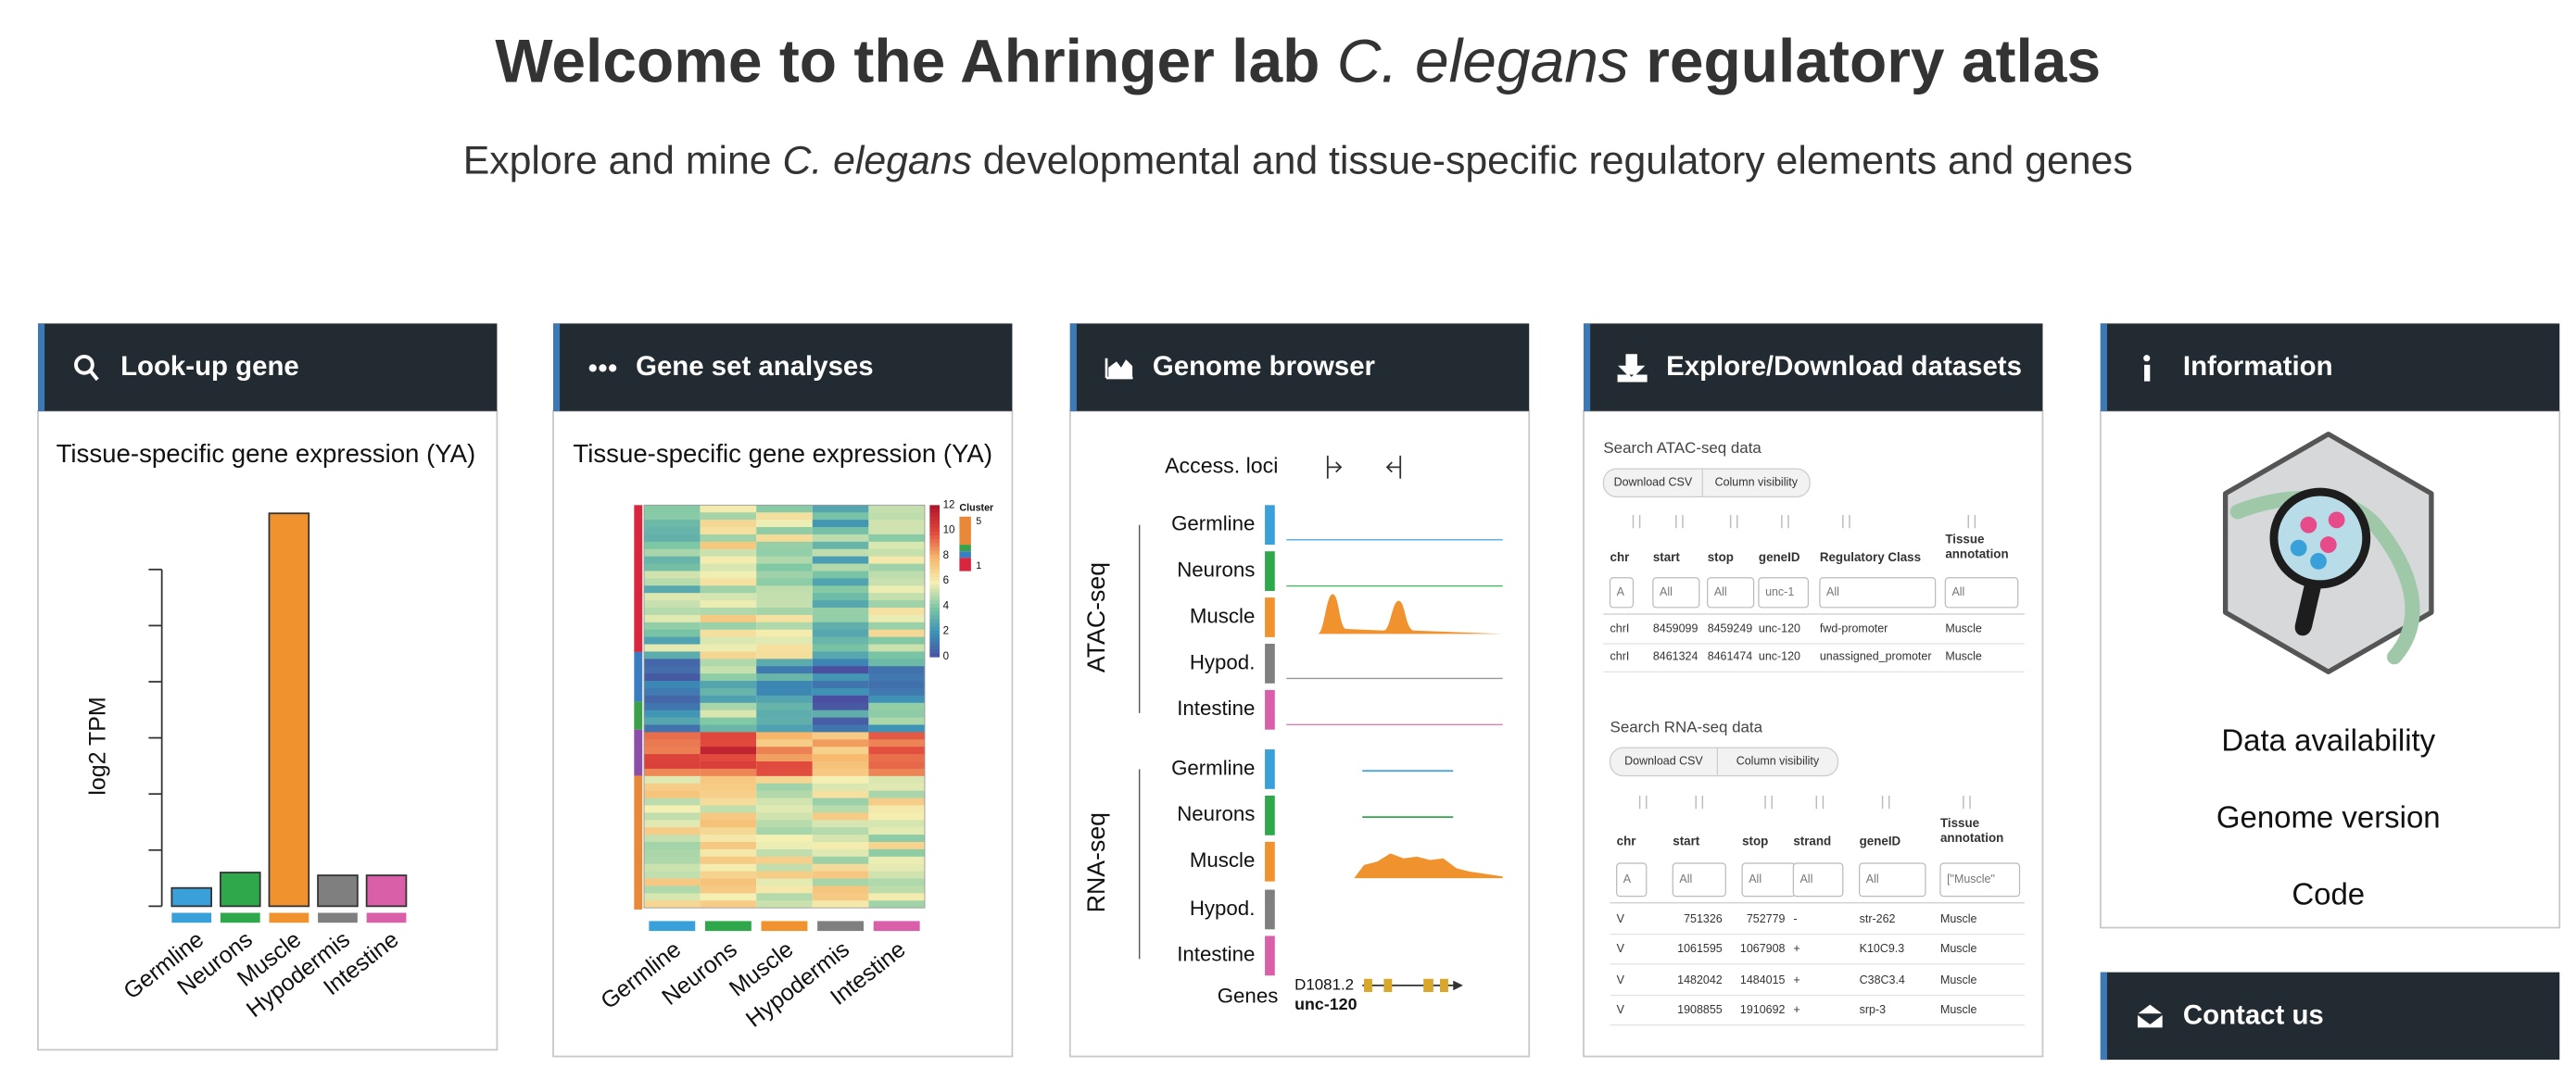 The image size is (2576, 1080). I want to click on table-cell: 8459249, so click(1730, 628).